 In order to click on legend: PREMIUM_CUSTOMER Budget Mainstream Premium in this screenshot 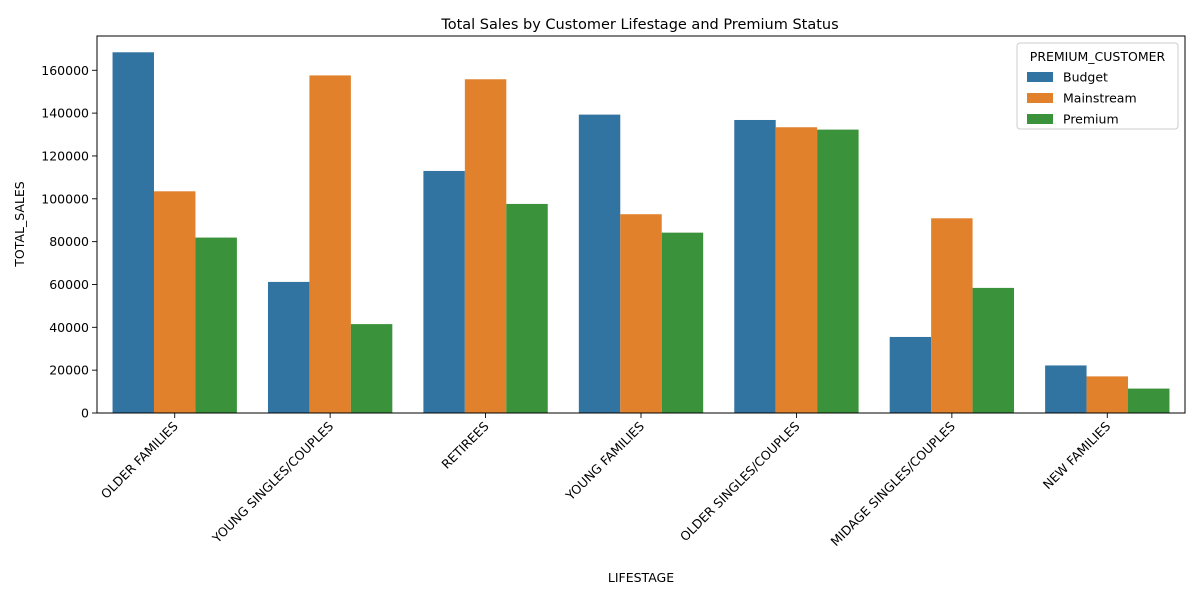, I will do `click(1097, 86)`.